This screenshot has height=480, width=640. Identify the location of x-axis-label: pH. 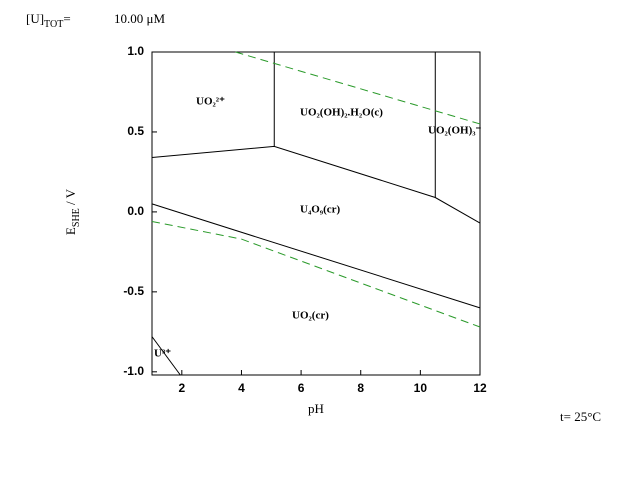
(316, 408).